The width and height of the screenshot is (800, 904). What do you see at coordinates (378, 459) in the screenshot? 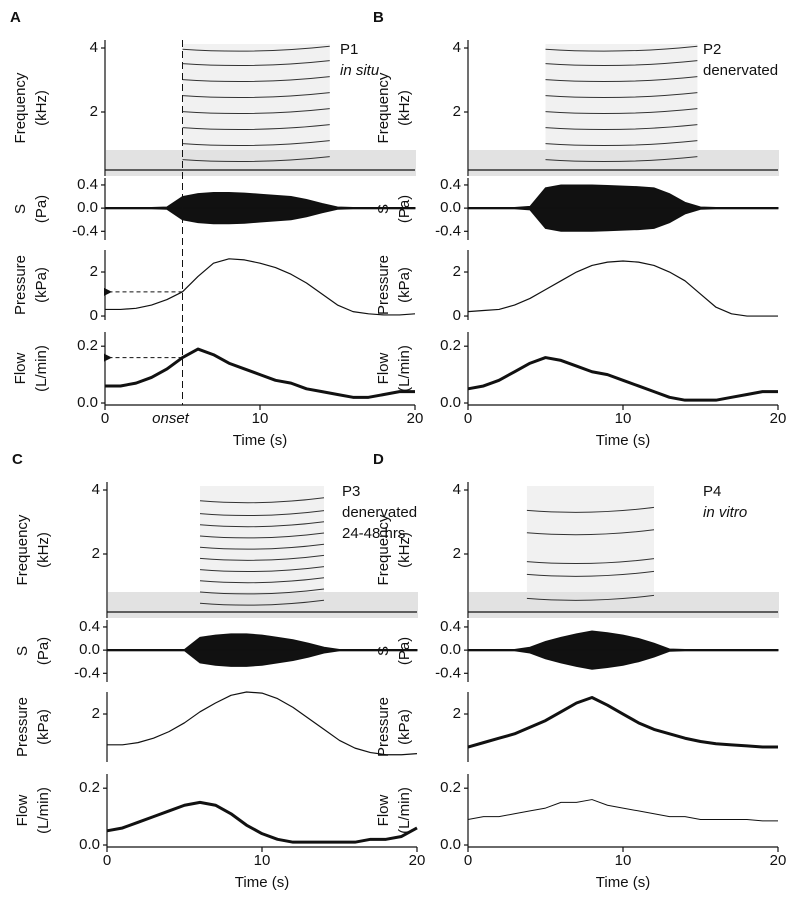
I see `panel-label: D` at bounding box center [378, 459].